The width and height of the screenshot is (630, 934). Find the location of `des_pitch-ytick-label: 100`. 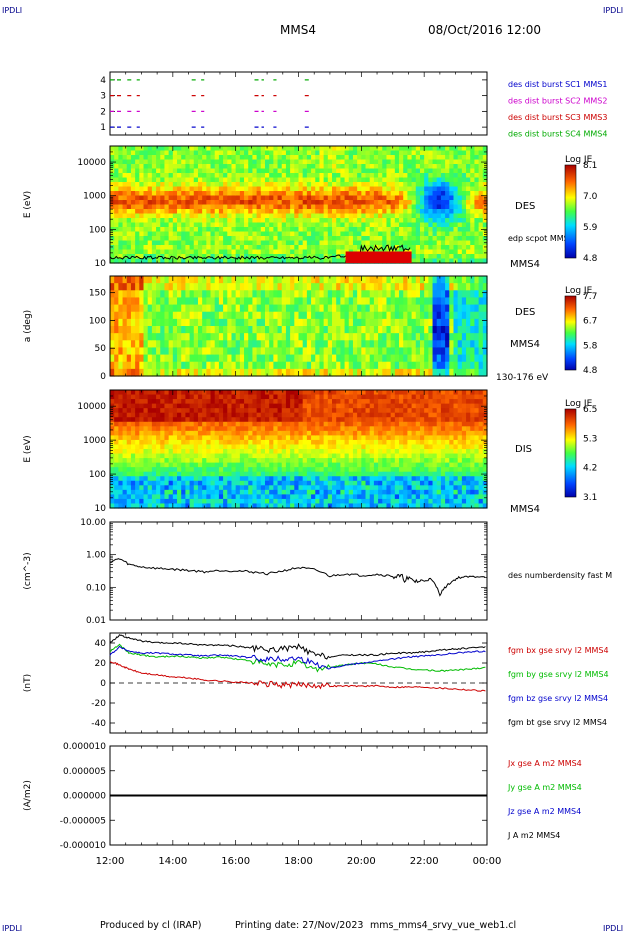

des_pitch-ytick-label: 100 is located at coordinates (97, 321).